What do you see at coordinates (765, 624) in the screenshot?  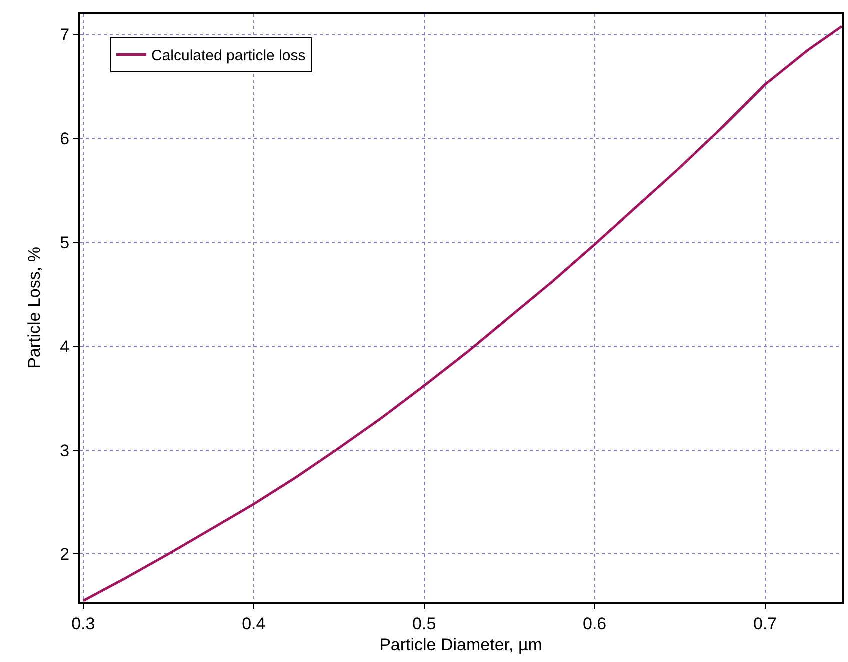 I see `x-tick-label: 0.7` at bounding box center [765, 624].